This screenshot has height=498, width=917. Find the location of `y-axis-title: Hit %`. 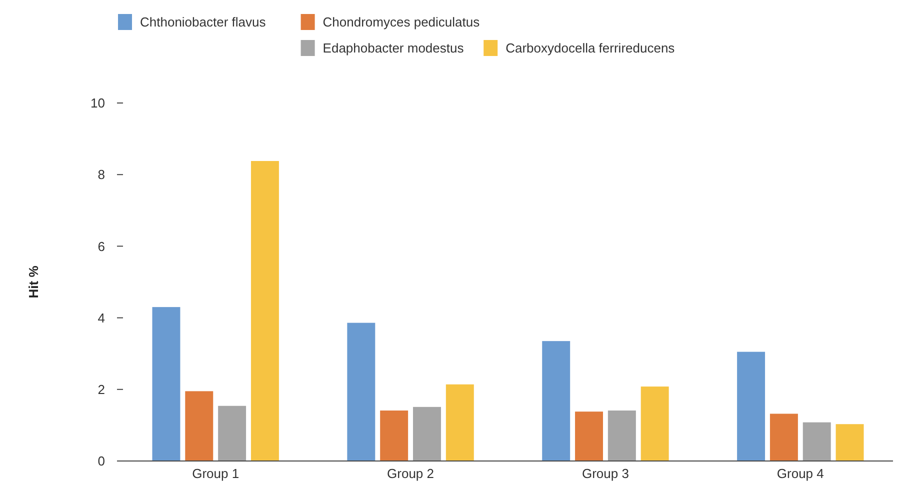

y-axis-title: Hit % is located at coordinates (33, 281).